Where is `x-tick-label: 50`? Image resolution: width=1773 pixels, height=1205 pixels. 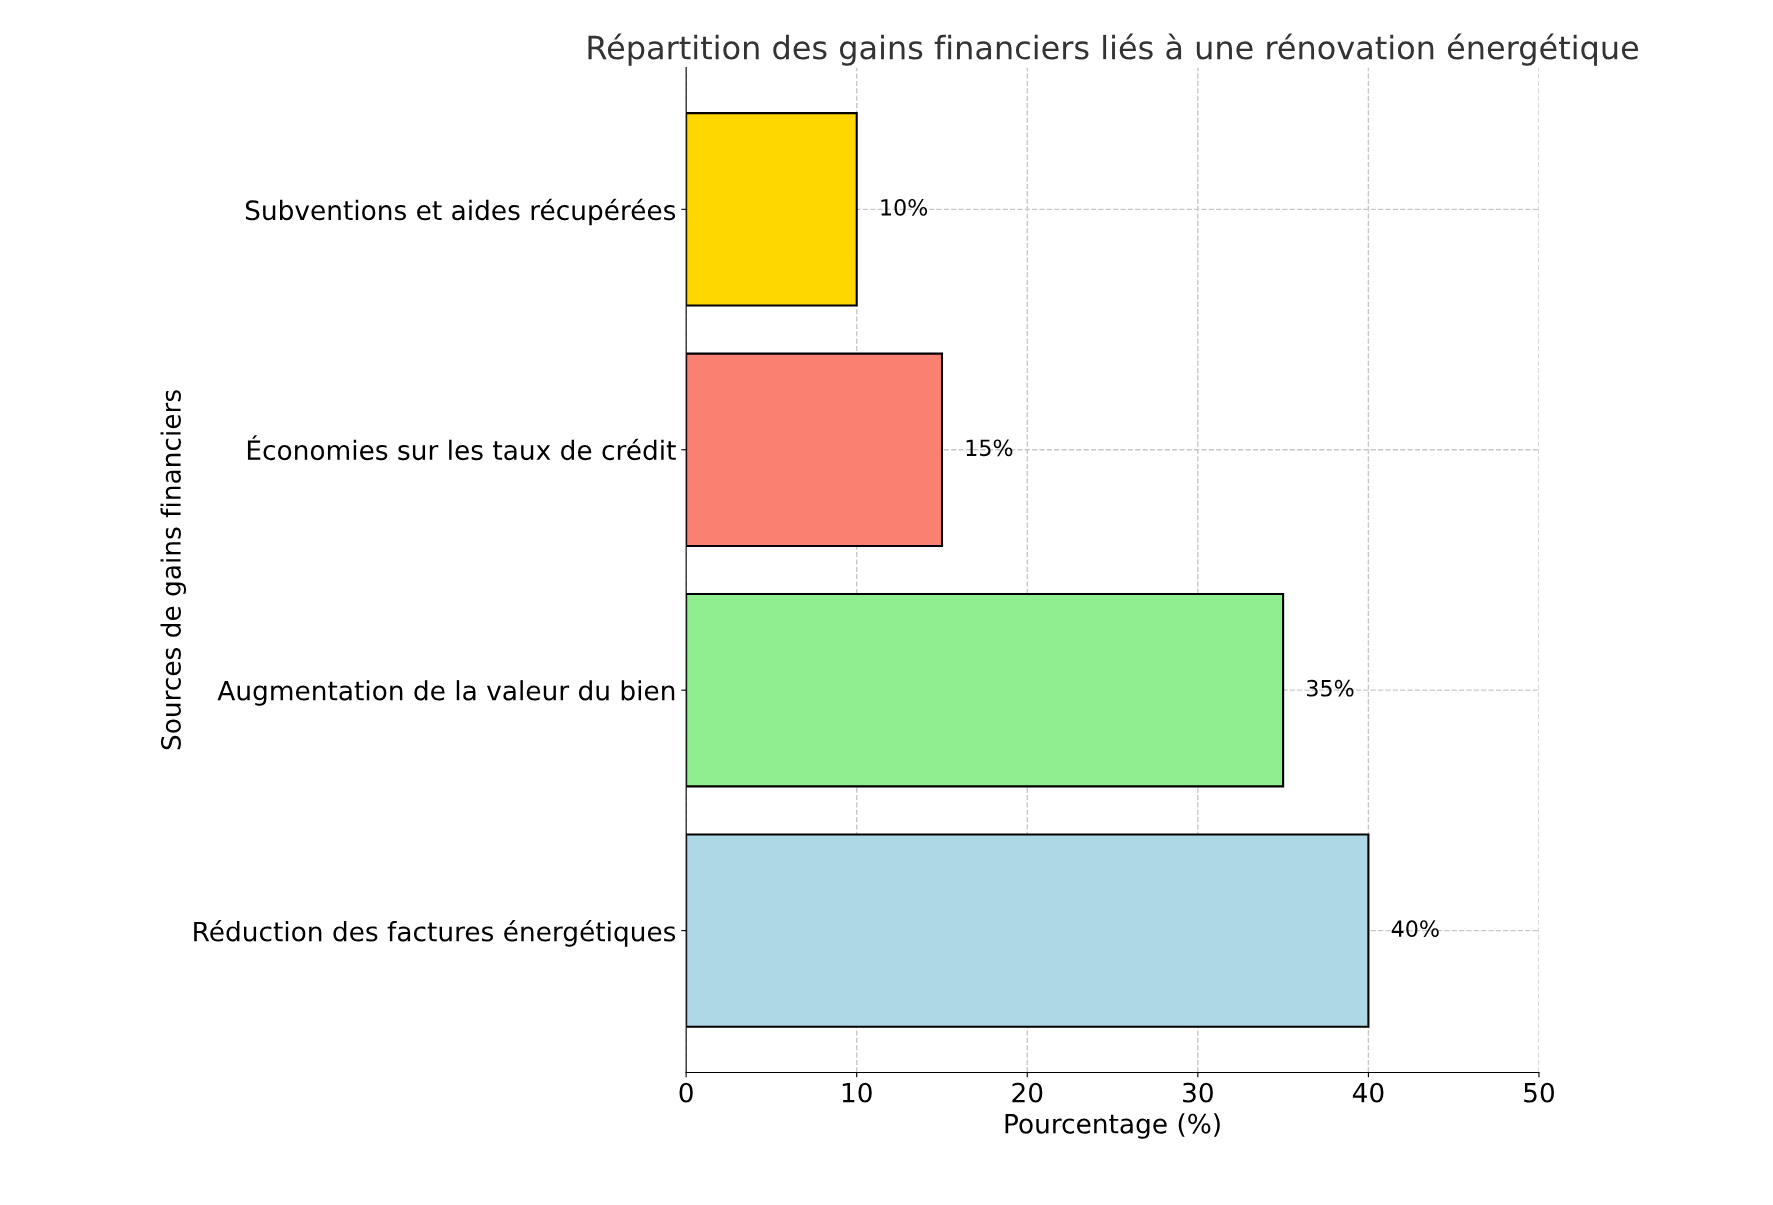 x-tick-label: 50 is located at coordinates (1539, 1092).